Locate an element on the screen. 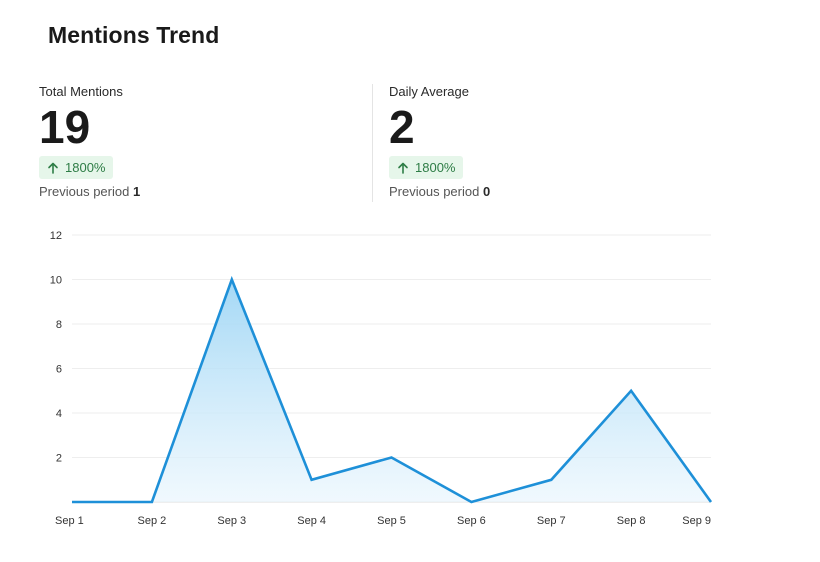  stats-divider is located at coordinates (372, 143).